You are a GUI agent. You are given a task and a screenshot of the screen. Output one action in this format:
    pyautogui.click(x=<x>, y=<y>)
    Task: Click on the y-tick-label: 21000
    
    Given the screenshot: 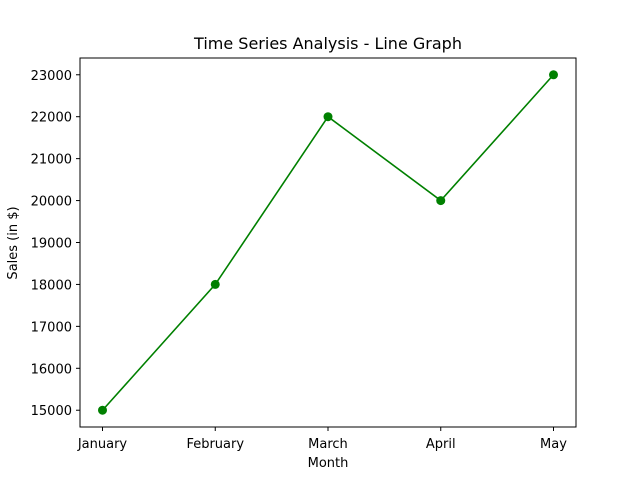 What is the action you would take?
    pyautogui.click(x=51, y=160)
    